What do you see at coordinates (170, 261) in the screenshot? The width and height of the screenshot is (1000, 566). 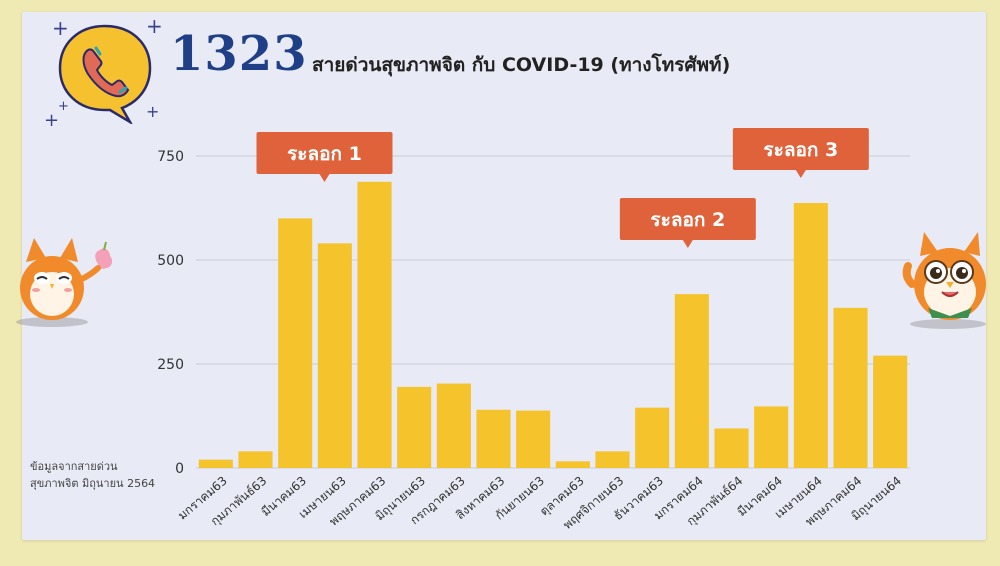 I see `y-tick-label: 500` at bounding box center [170, 261].